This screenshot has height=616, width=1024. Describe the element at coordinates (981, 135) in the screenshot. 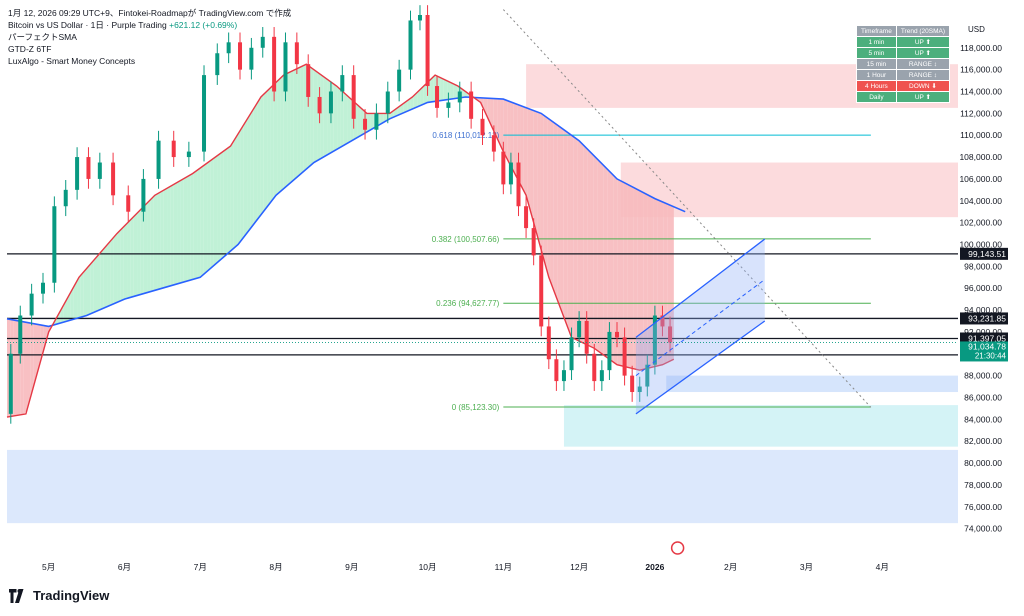

I see `y-tick-label: 110,000.00` at that location.